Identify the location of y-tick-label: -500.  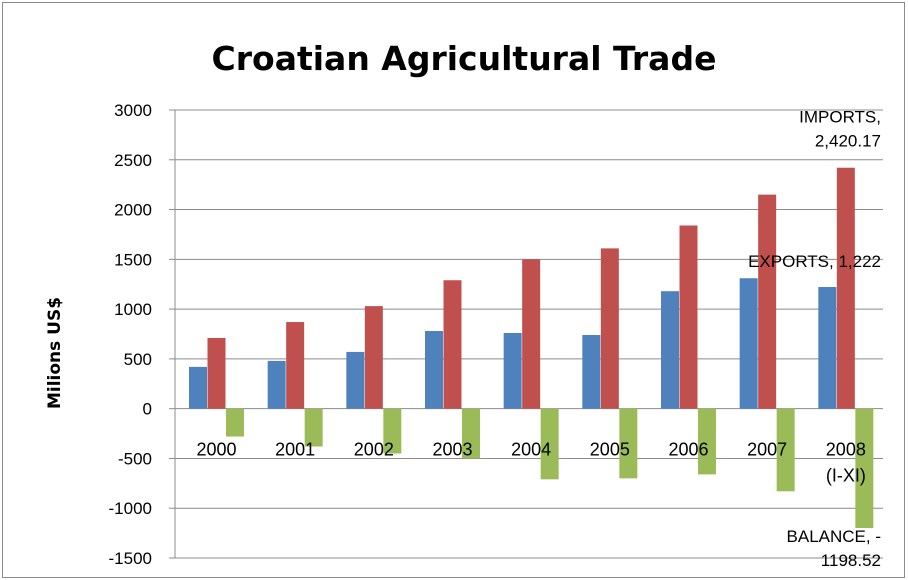
(135, 458).